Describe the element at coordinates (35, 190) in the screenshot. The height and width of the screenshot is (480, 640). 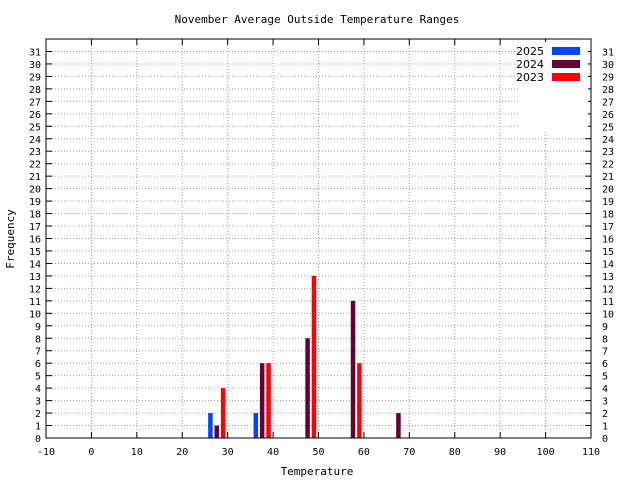
I see `y-tick-label-left: 20` at that location.